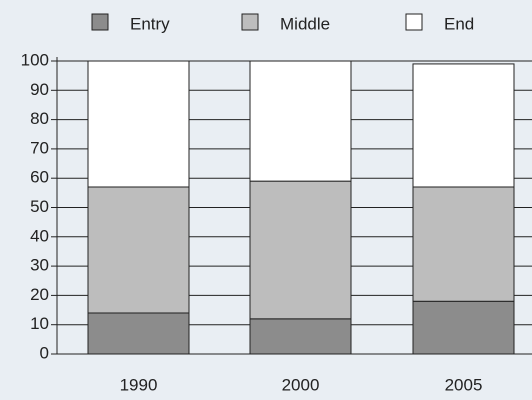 Image resolution: width=532 pixels, height=400 pixels. I want to click on x-tick-label: 2000, so click(301, 384).